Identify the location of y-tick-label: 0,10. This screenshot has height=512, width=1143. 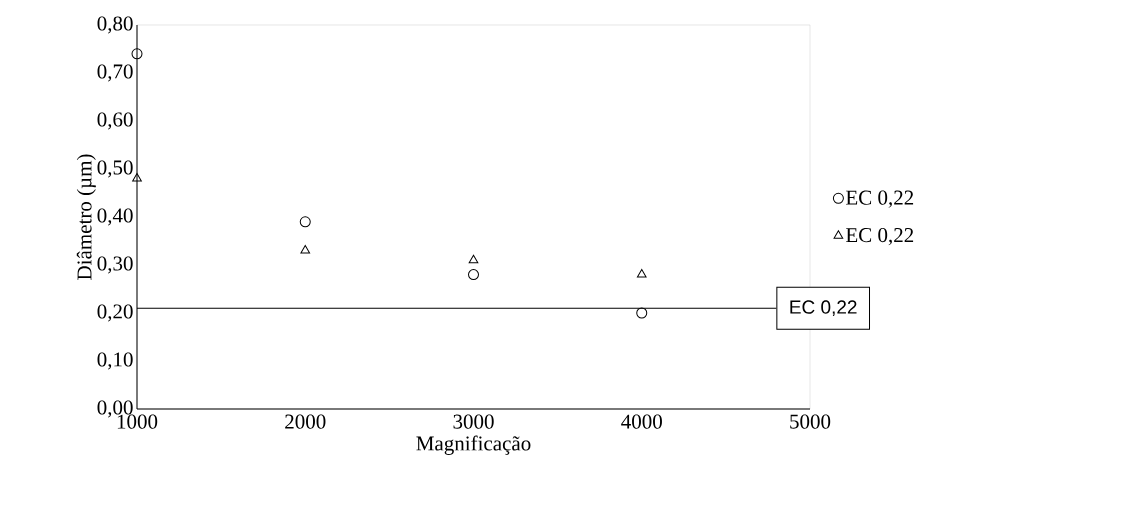
(115, 361).